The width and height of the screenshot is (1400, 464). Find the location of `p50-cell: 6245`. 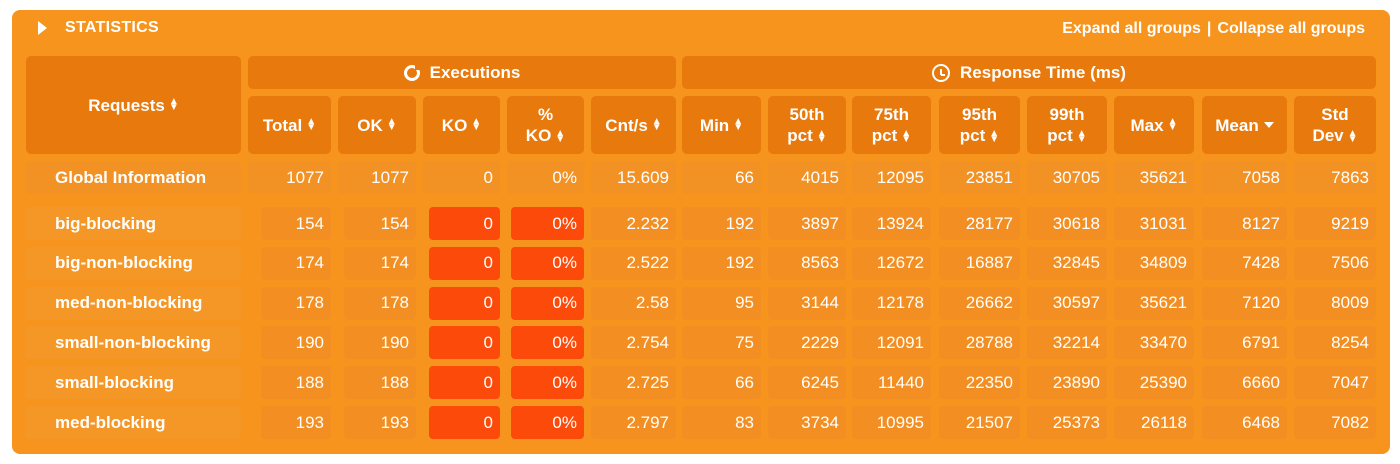

p50-cell: 6245 is located at coordinates (807, 383).